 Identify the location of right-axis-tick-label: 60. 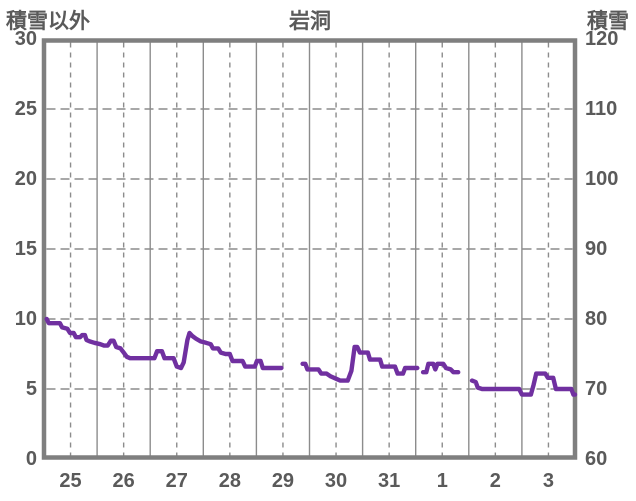
(596, 459).